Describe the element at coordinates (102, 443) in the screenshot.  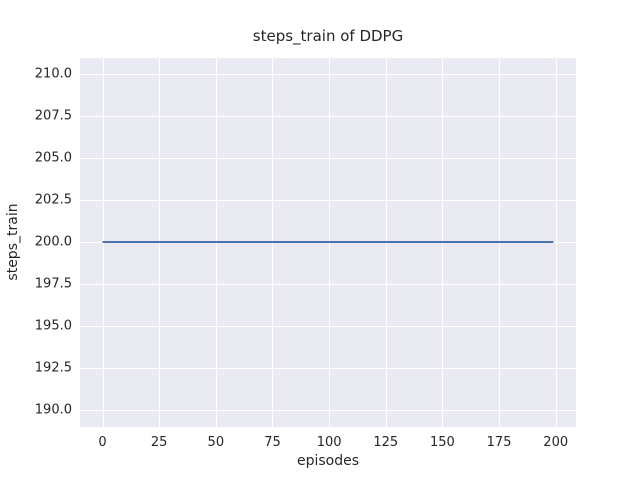
I see `x-tick-label: 0` at that location.